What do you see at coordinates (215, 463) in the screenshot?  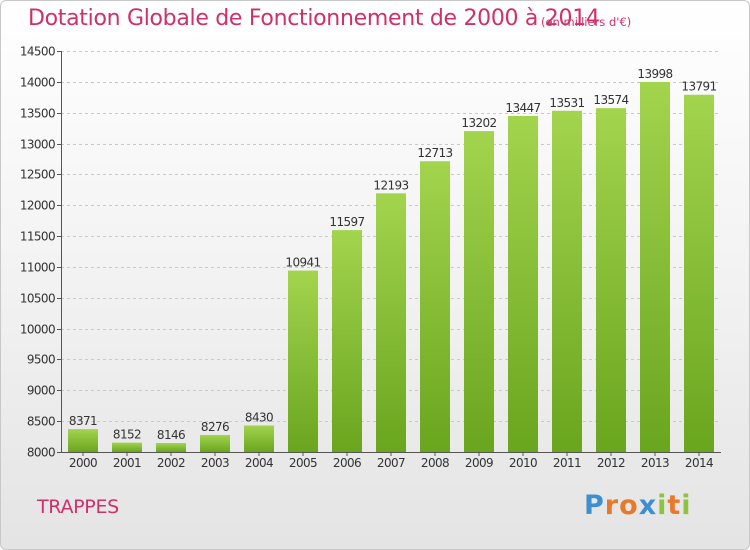 I see `x-tick-label: 2003` at bounding box center [215, 463].